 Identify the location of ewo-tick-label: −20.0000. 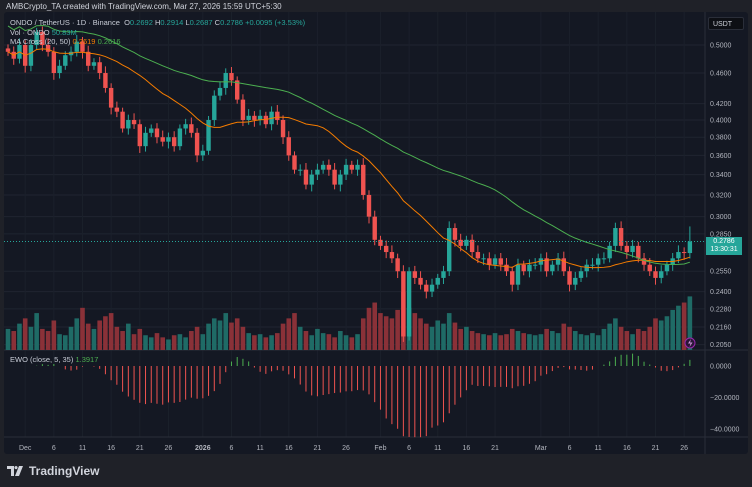
(724, 398).